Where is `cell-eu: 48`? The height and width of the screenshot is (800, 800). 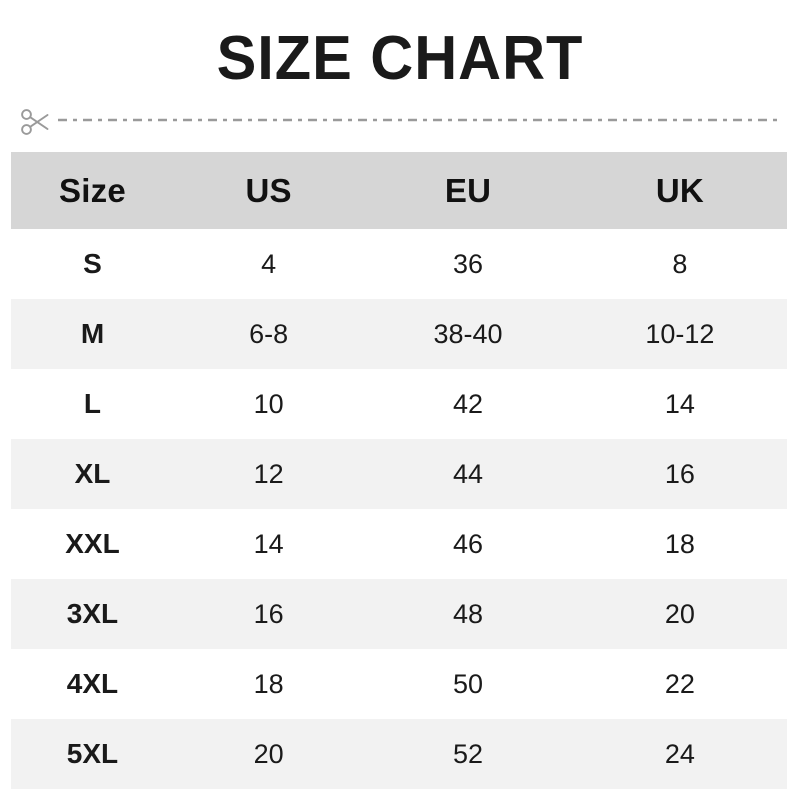 cell-eu: 48 is located at coordinates (468, 614).